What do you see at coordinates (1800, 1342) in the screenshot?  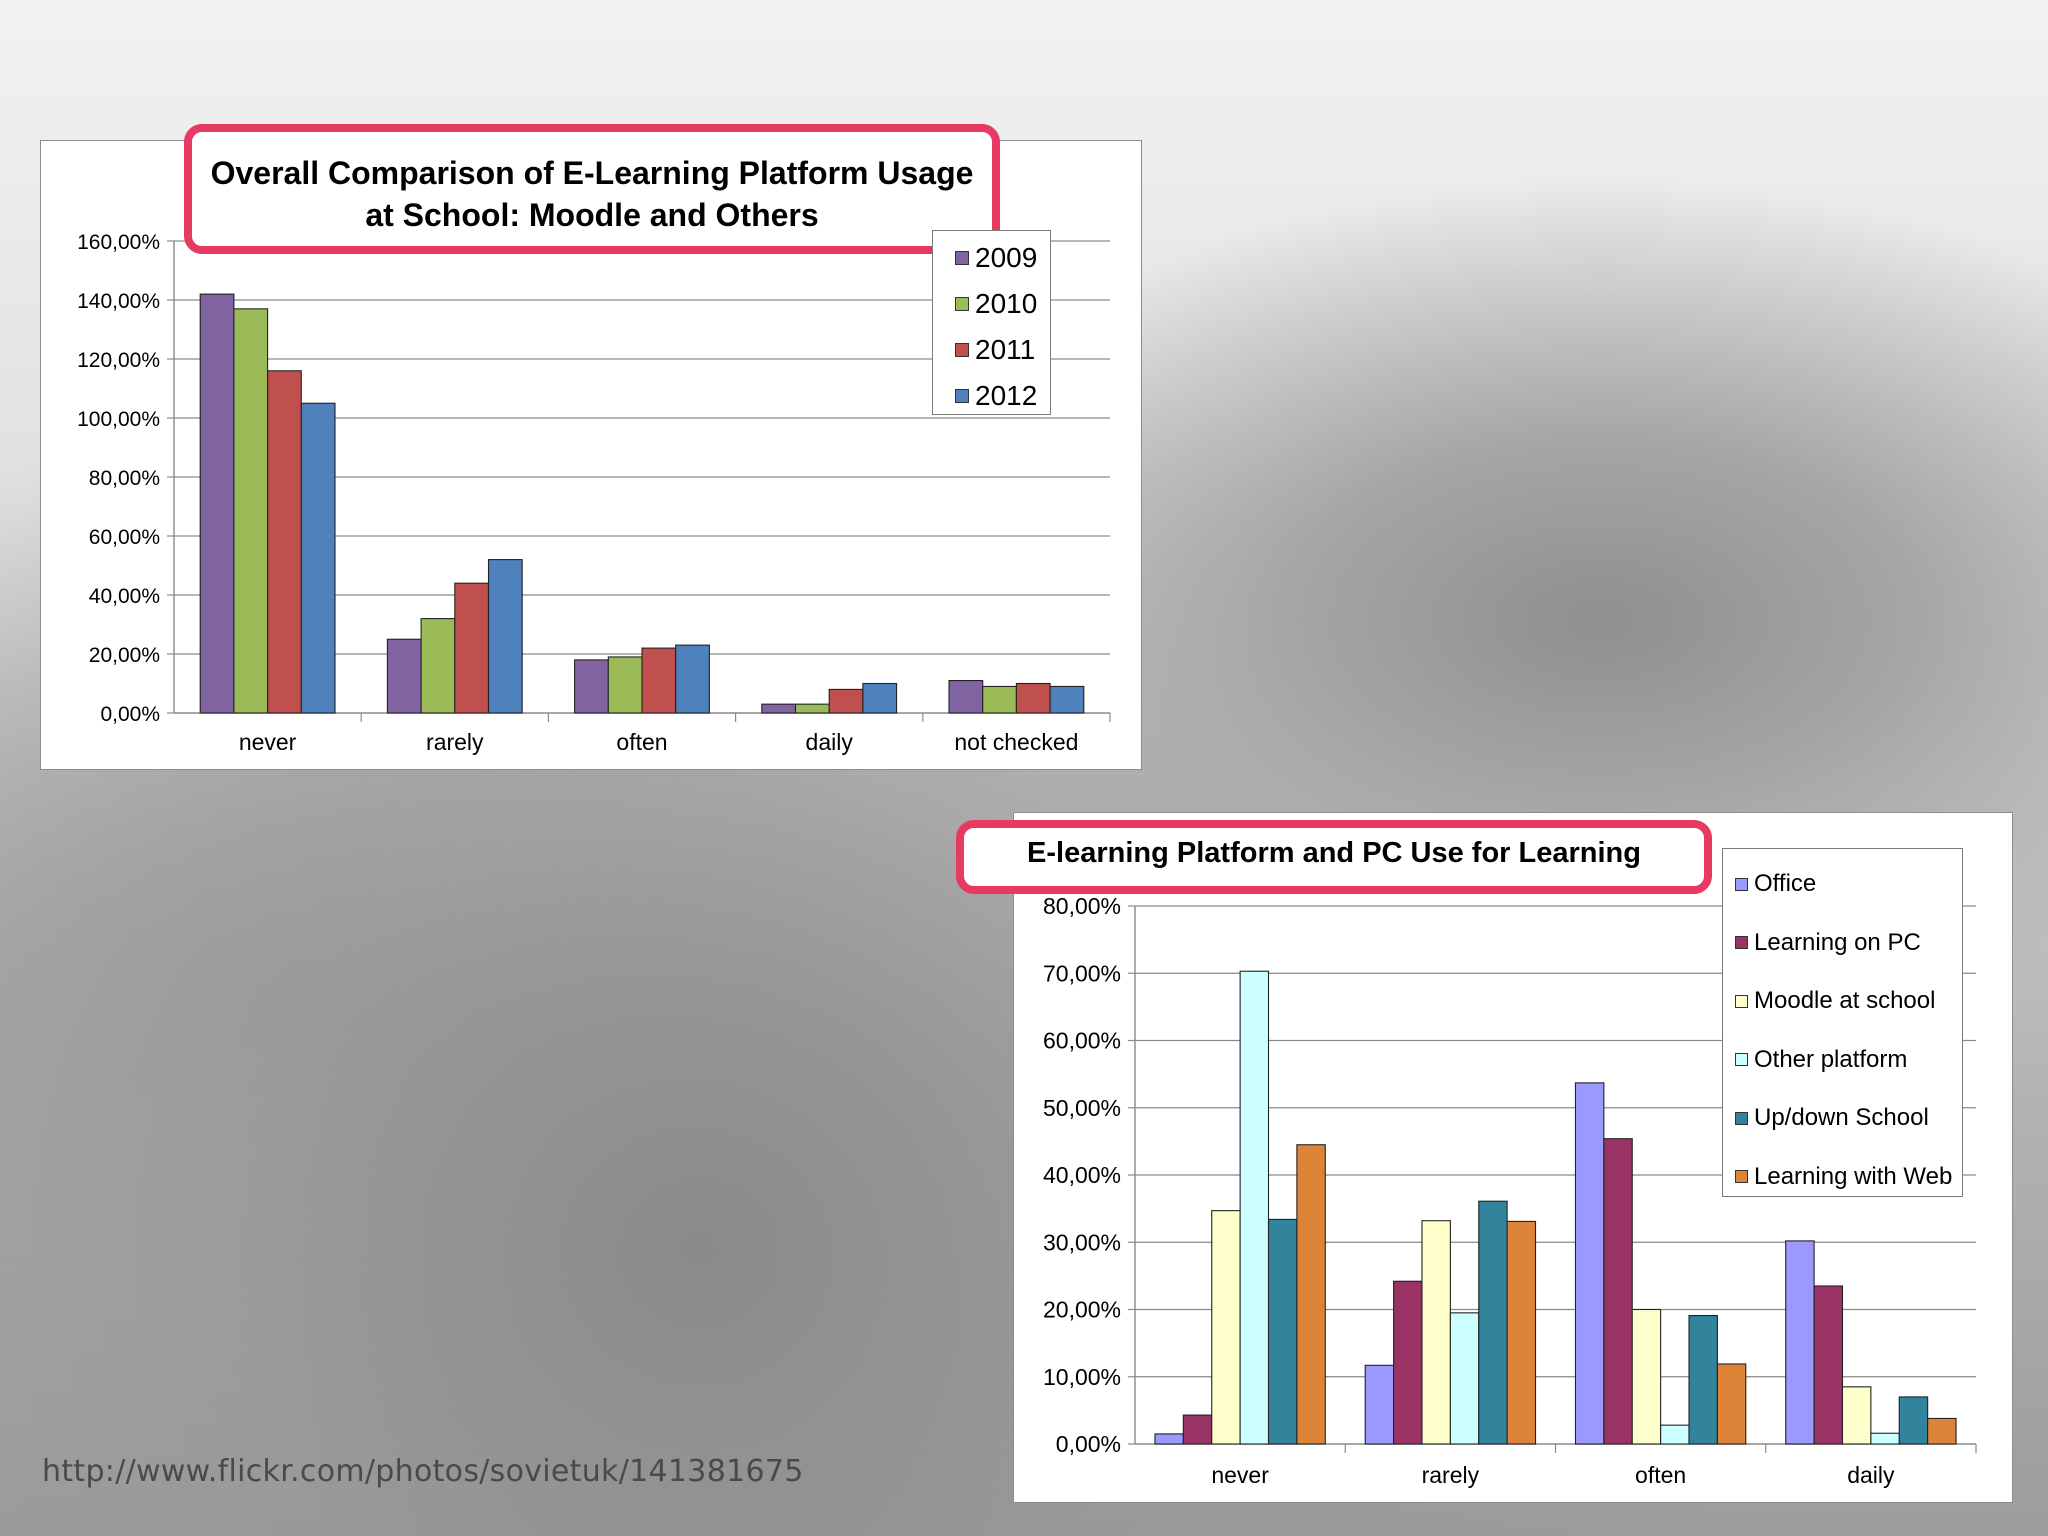 I see `bar-office-daily` at bounding box center [1800, 1342].